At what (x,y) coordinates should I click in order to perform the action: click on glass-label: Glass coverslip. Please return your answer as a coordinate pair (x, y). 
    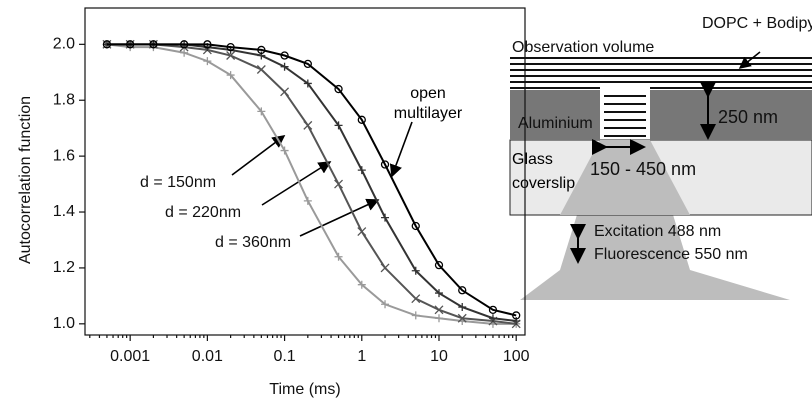
    Looking at the image, I should click on (544, 171).